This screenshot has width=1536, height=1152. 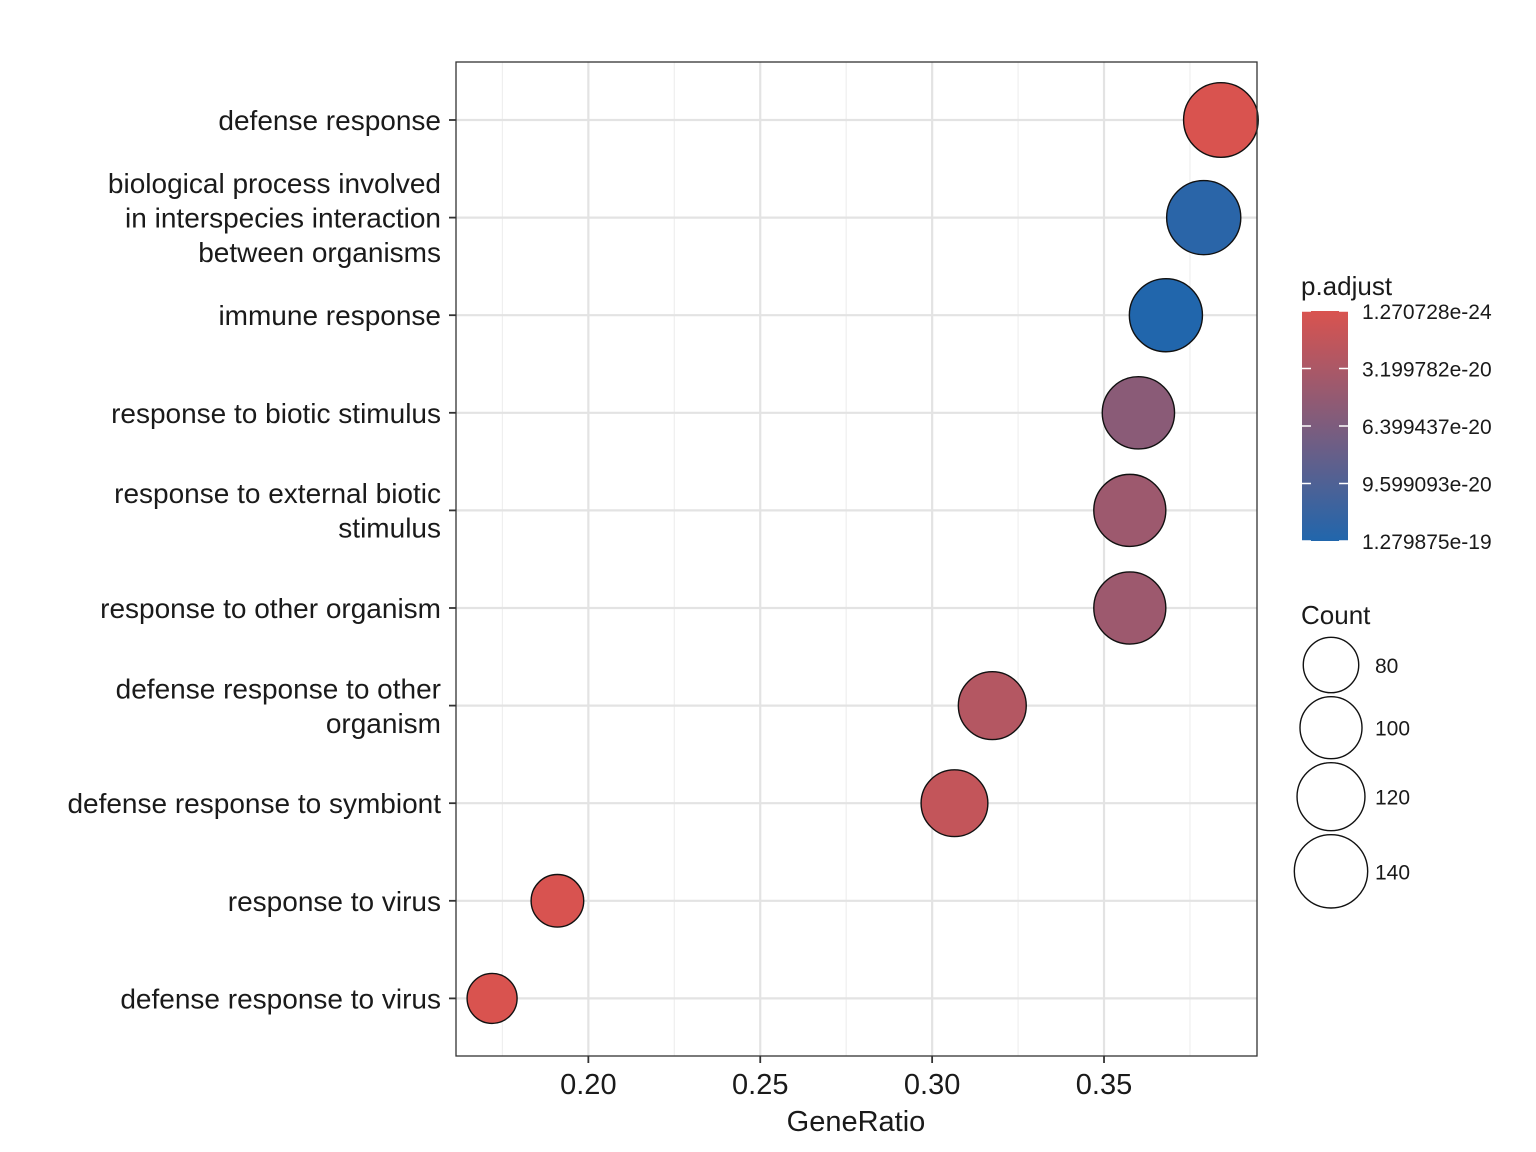 I want to click on color-legend-label: 9.599093e-20, so click(x=1427, y=484).